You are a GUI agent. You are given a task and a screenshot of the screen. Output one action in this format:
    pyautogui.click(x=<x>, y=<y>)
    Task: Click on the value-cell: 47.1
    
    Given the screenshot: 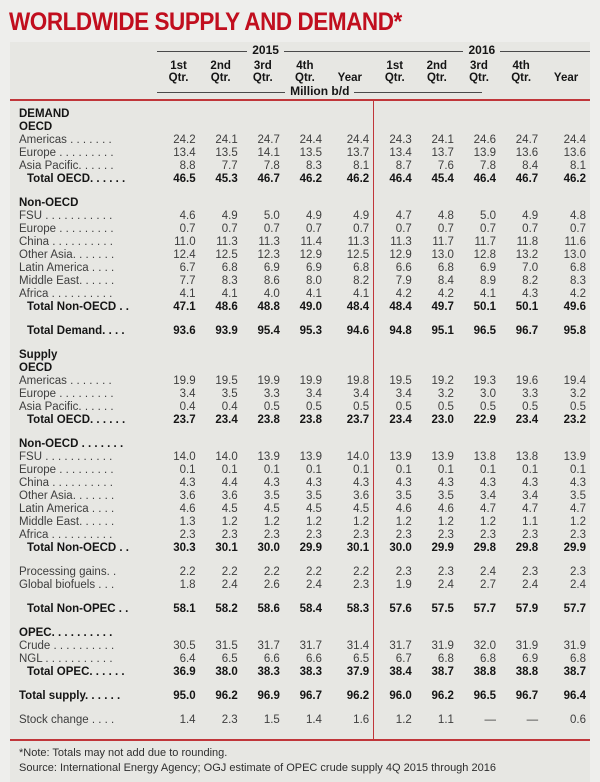 What is the action you would take?
    pyautogui.click(x=184, y=307)
    